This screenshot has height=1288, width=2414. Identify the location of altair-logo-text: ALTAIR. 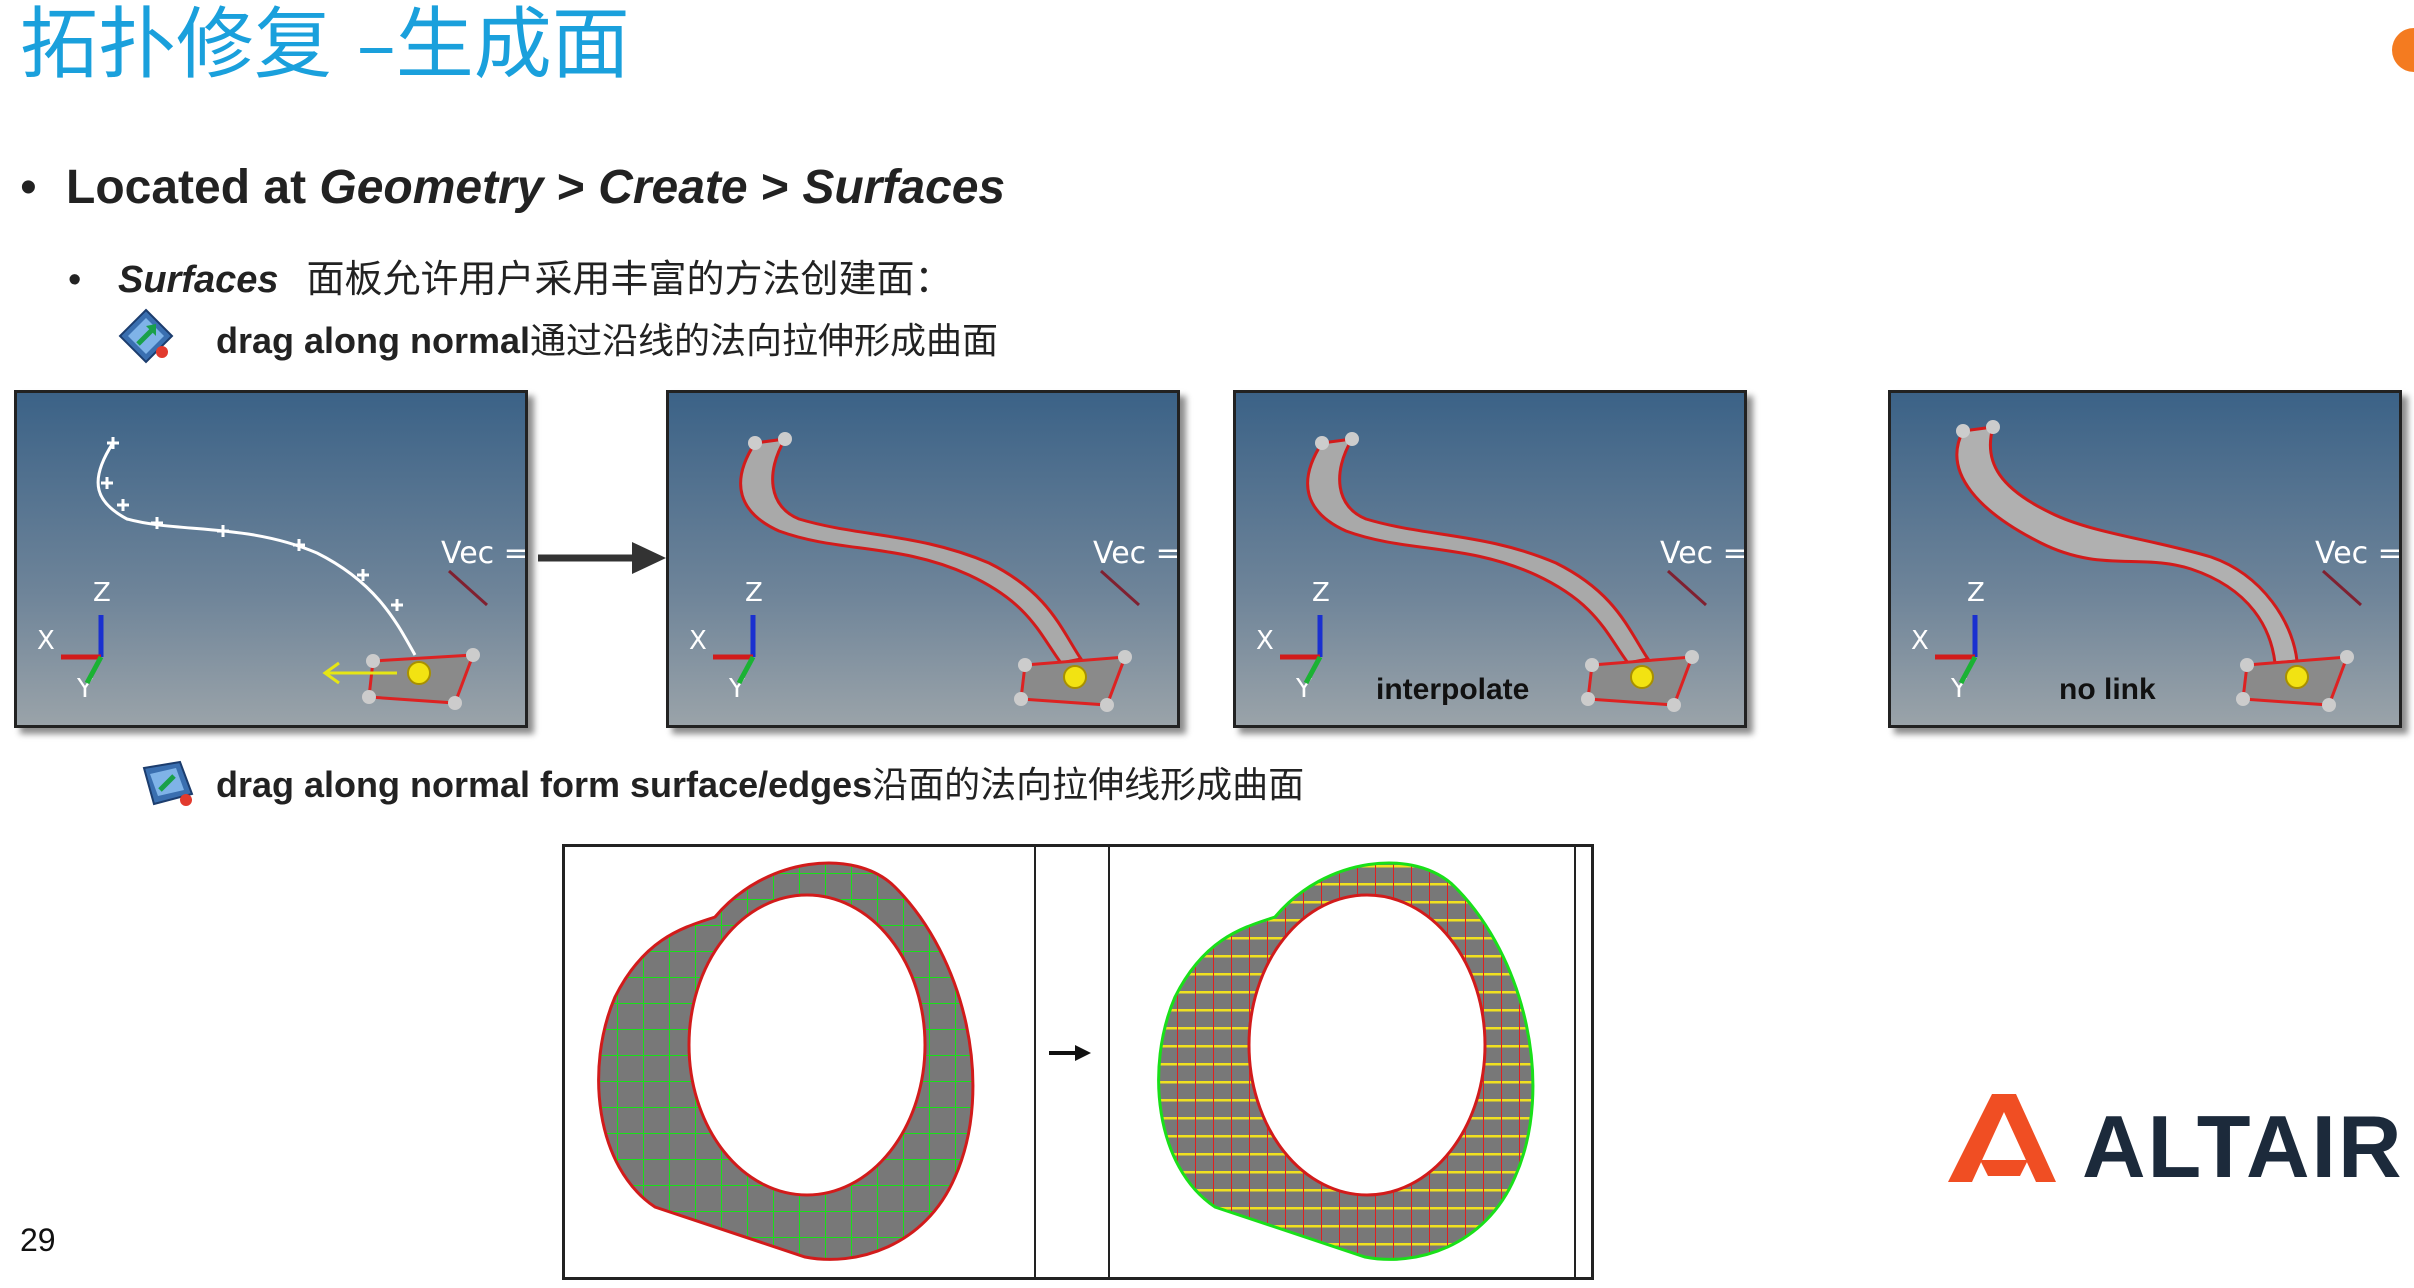
(2243, 1146).